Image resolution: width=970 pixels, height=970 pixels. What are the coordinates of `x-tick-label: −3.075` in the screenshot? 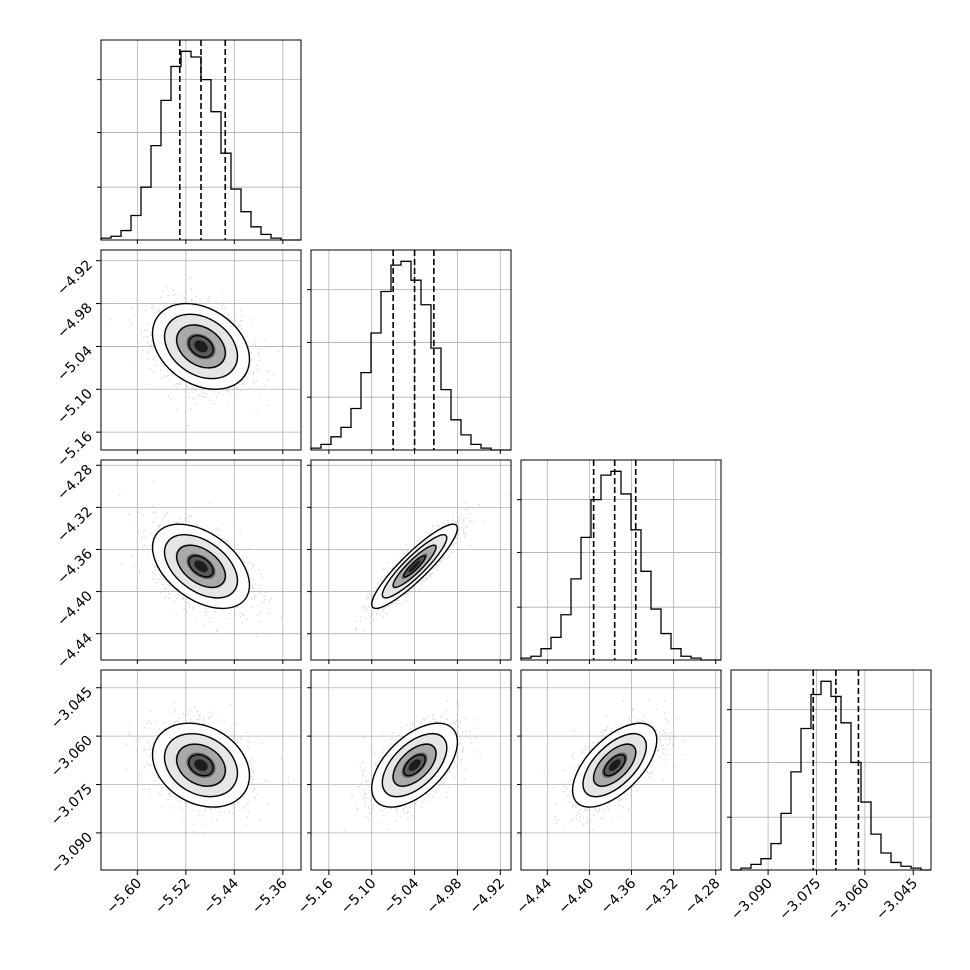 It's located at (800, 900).